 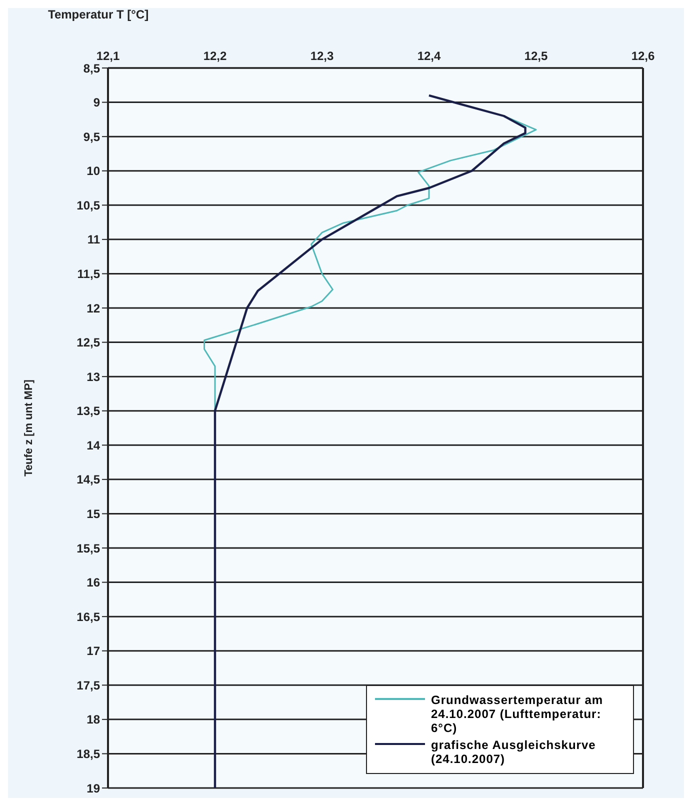 What do you see at coordinates (517, 714) in the screenshot?
I see `legend-label: Grundwassertemperatur am 24.10.2007 (Lufttemperatur: 6°C)` at bounding box center [517, 714].